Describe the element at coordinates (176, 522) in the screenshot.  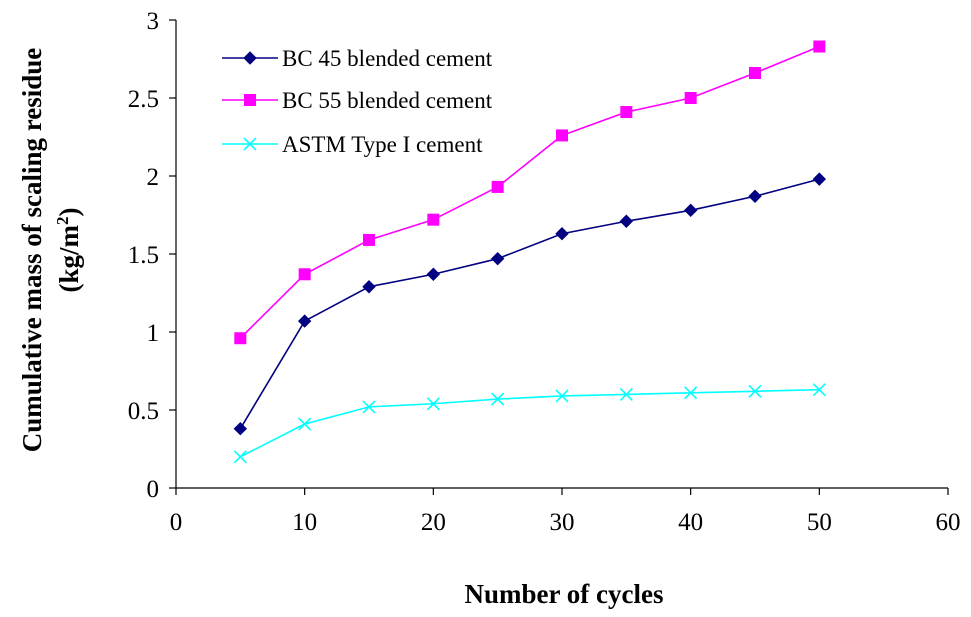
I see `x-tick-label: 0` at that location.